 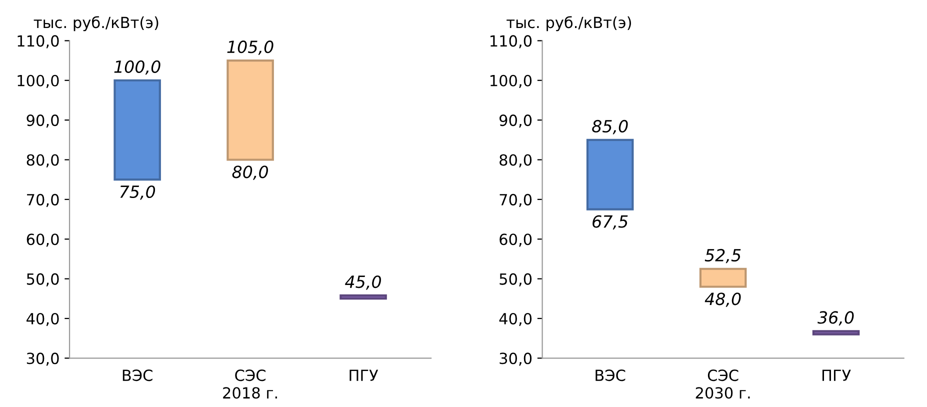 What do you see at coordinates (610, 222) in the screenshot?
I see `annotation: 67,5` at bounding box center [610, 222].